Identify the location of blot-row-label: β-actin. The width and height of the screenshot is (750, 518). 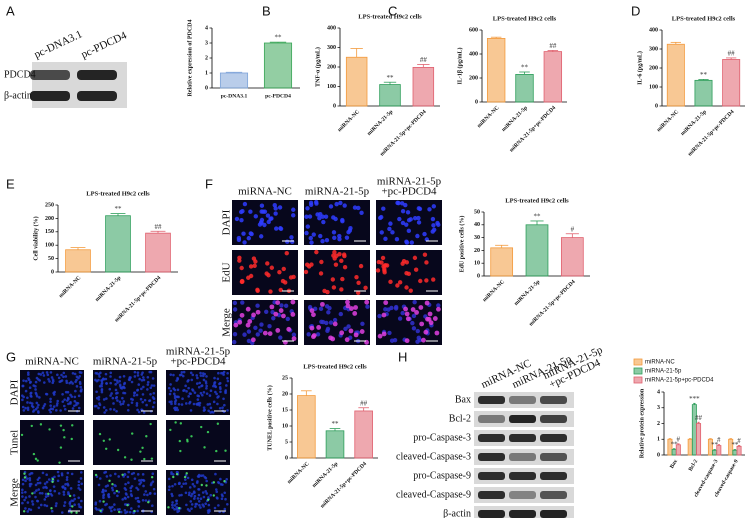
(457, 513).